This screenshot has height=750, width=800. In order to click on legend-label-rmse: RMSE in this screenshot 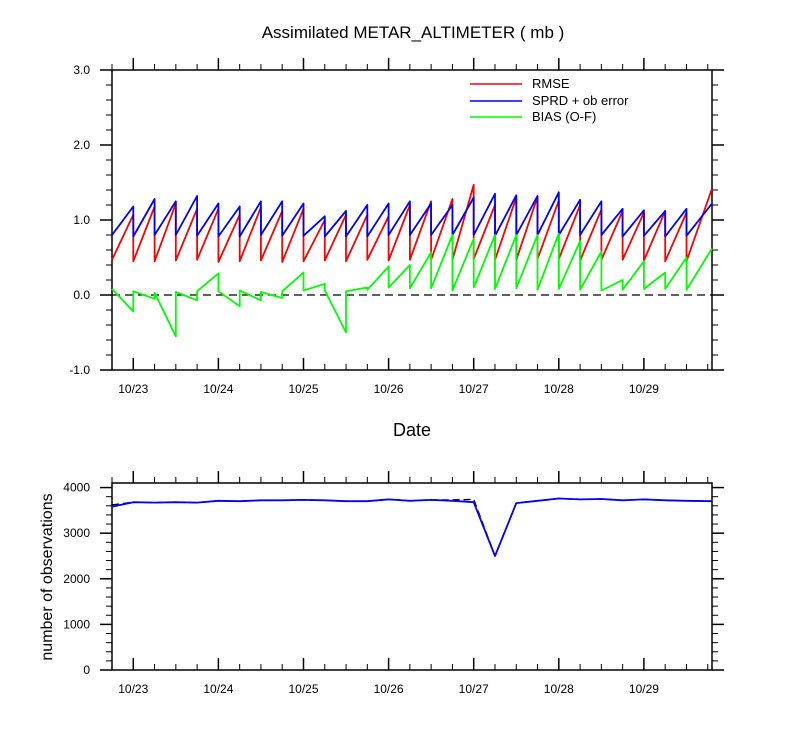, I will do `click(551, 83)`.